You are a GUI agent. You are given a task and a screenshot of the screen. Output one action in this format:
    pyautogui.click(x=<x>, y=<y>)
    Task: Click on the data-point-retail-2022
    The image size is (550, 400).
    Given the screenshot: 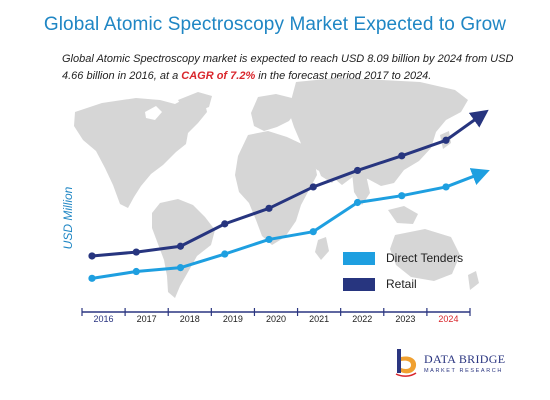 What is the action you would take?
    pyautogui.click(x=357, y=170)
    